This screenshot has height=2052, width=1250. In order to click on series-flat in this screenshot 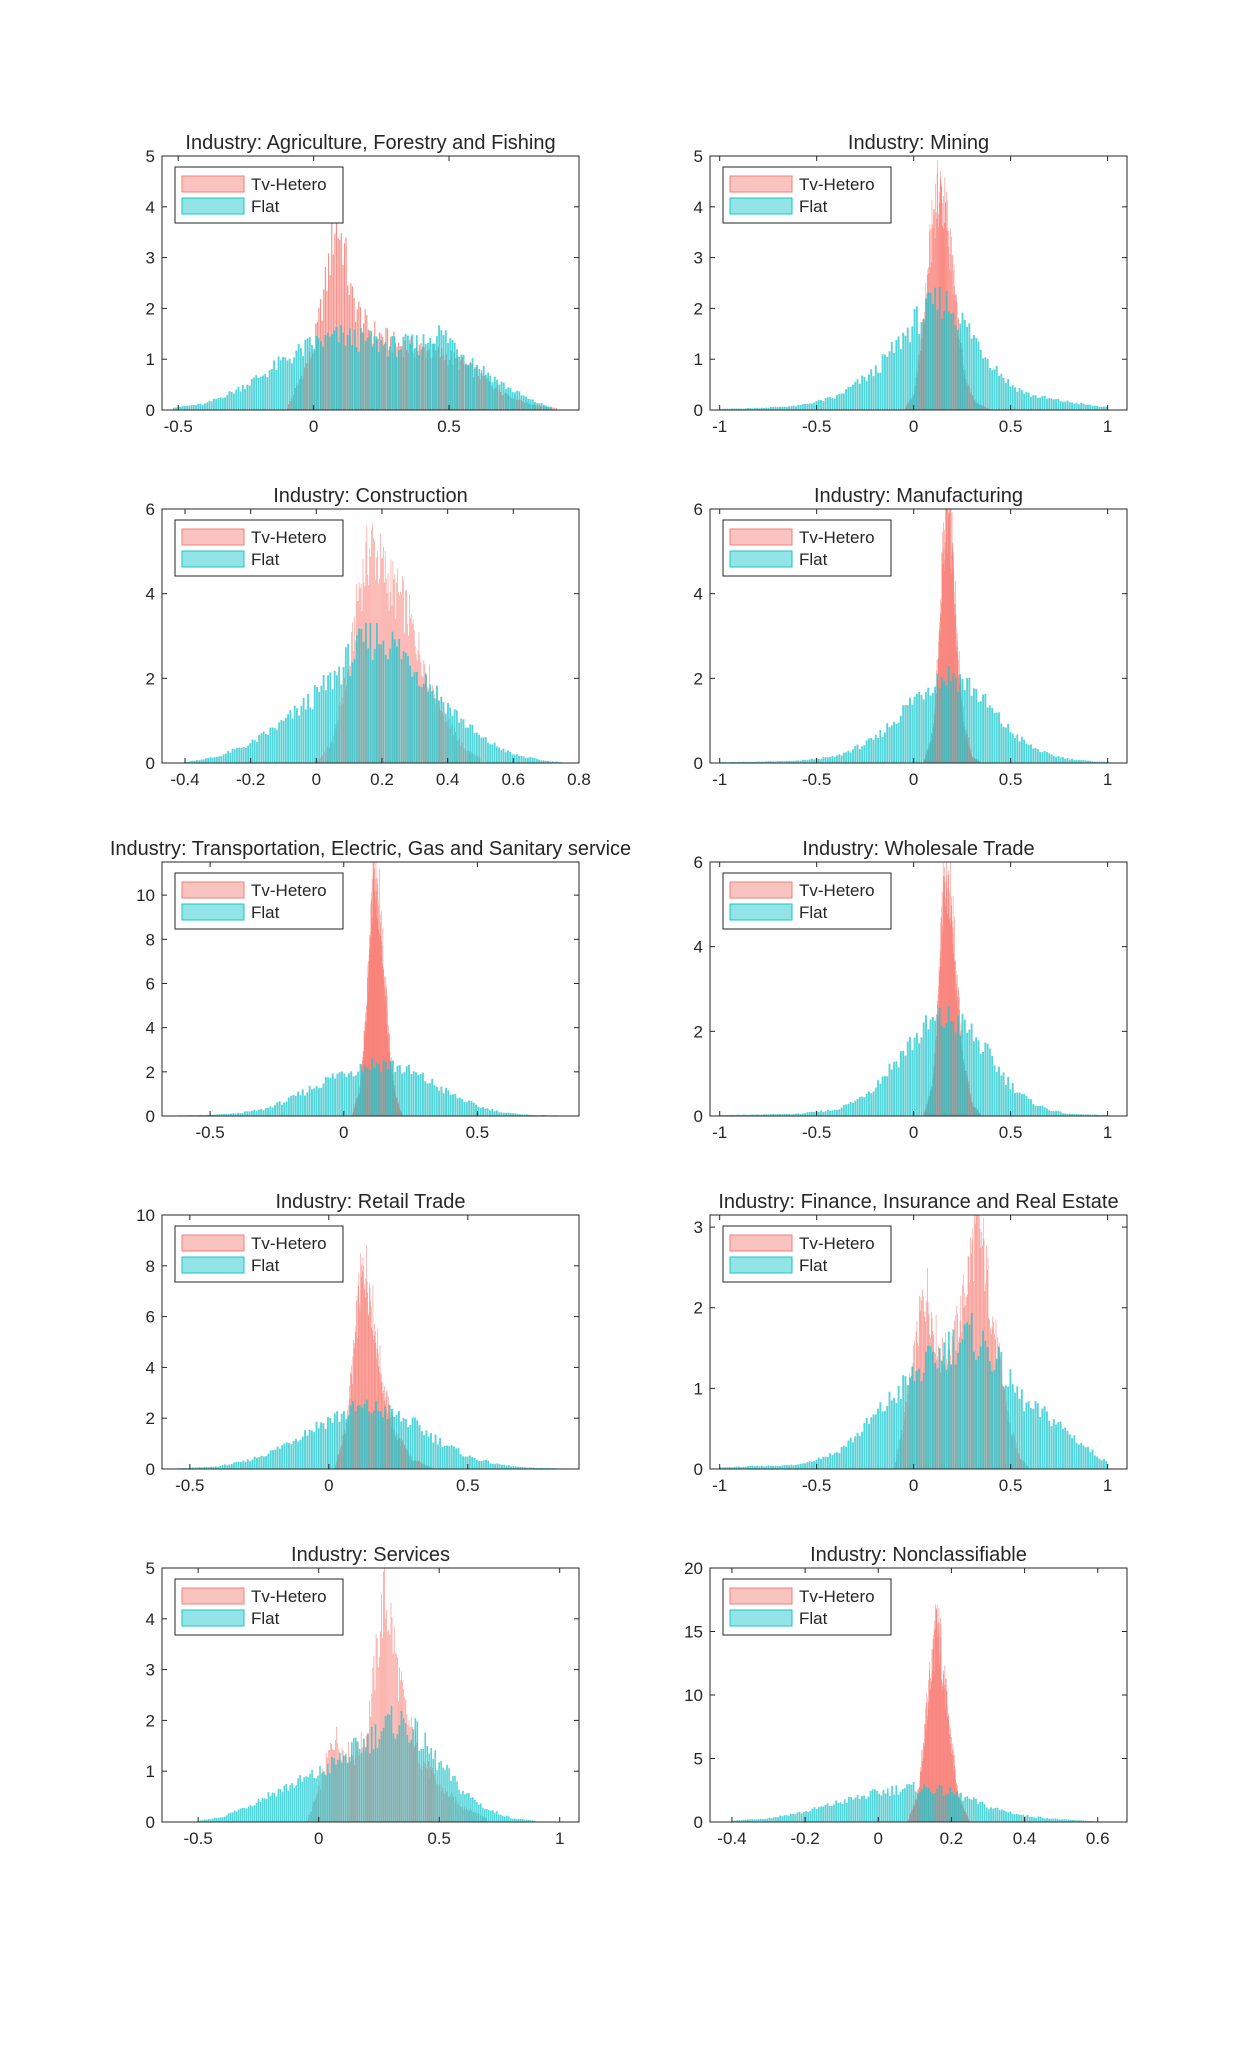, I will do `click(366, 1087)`.